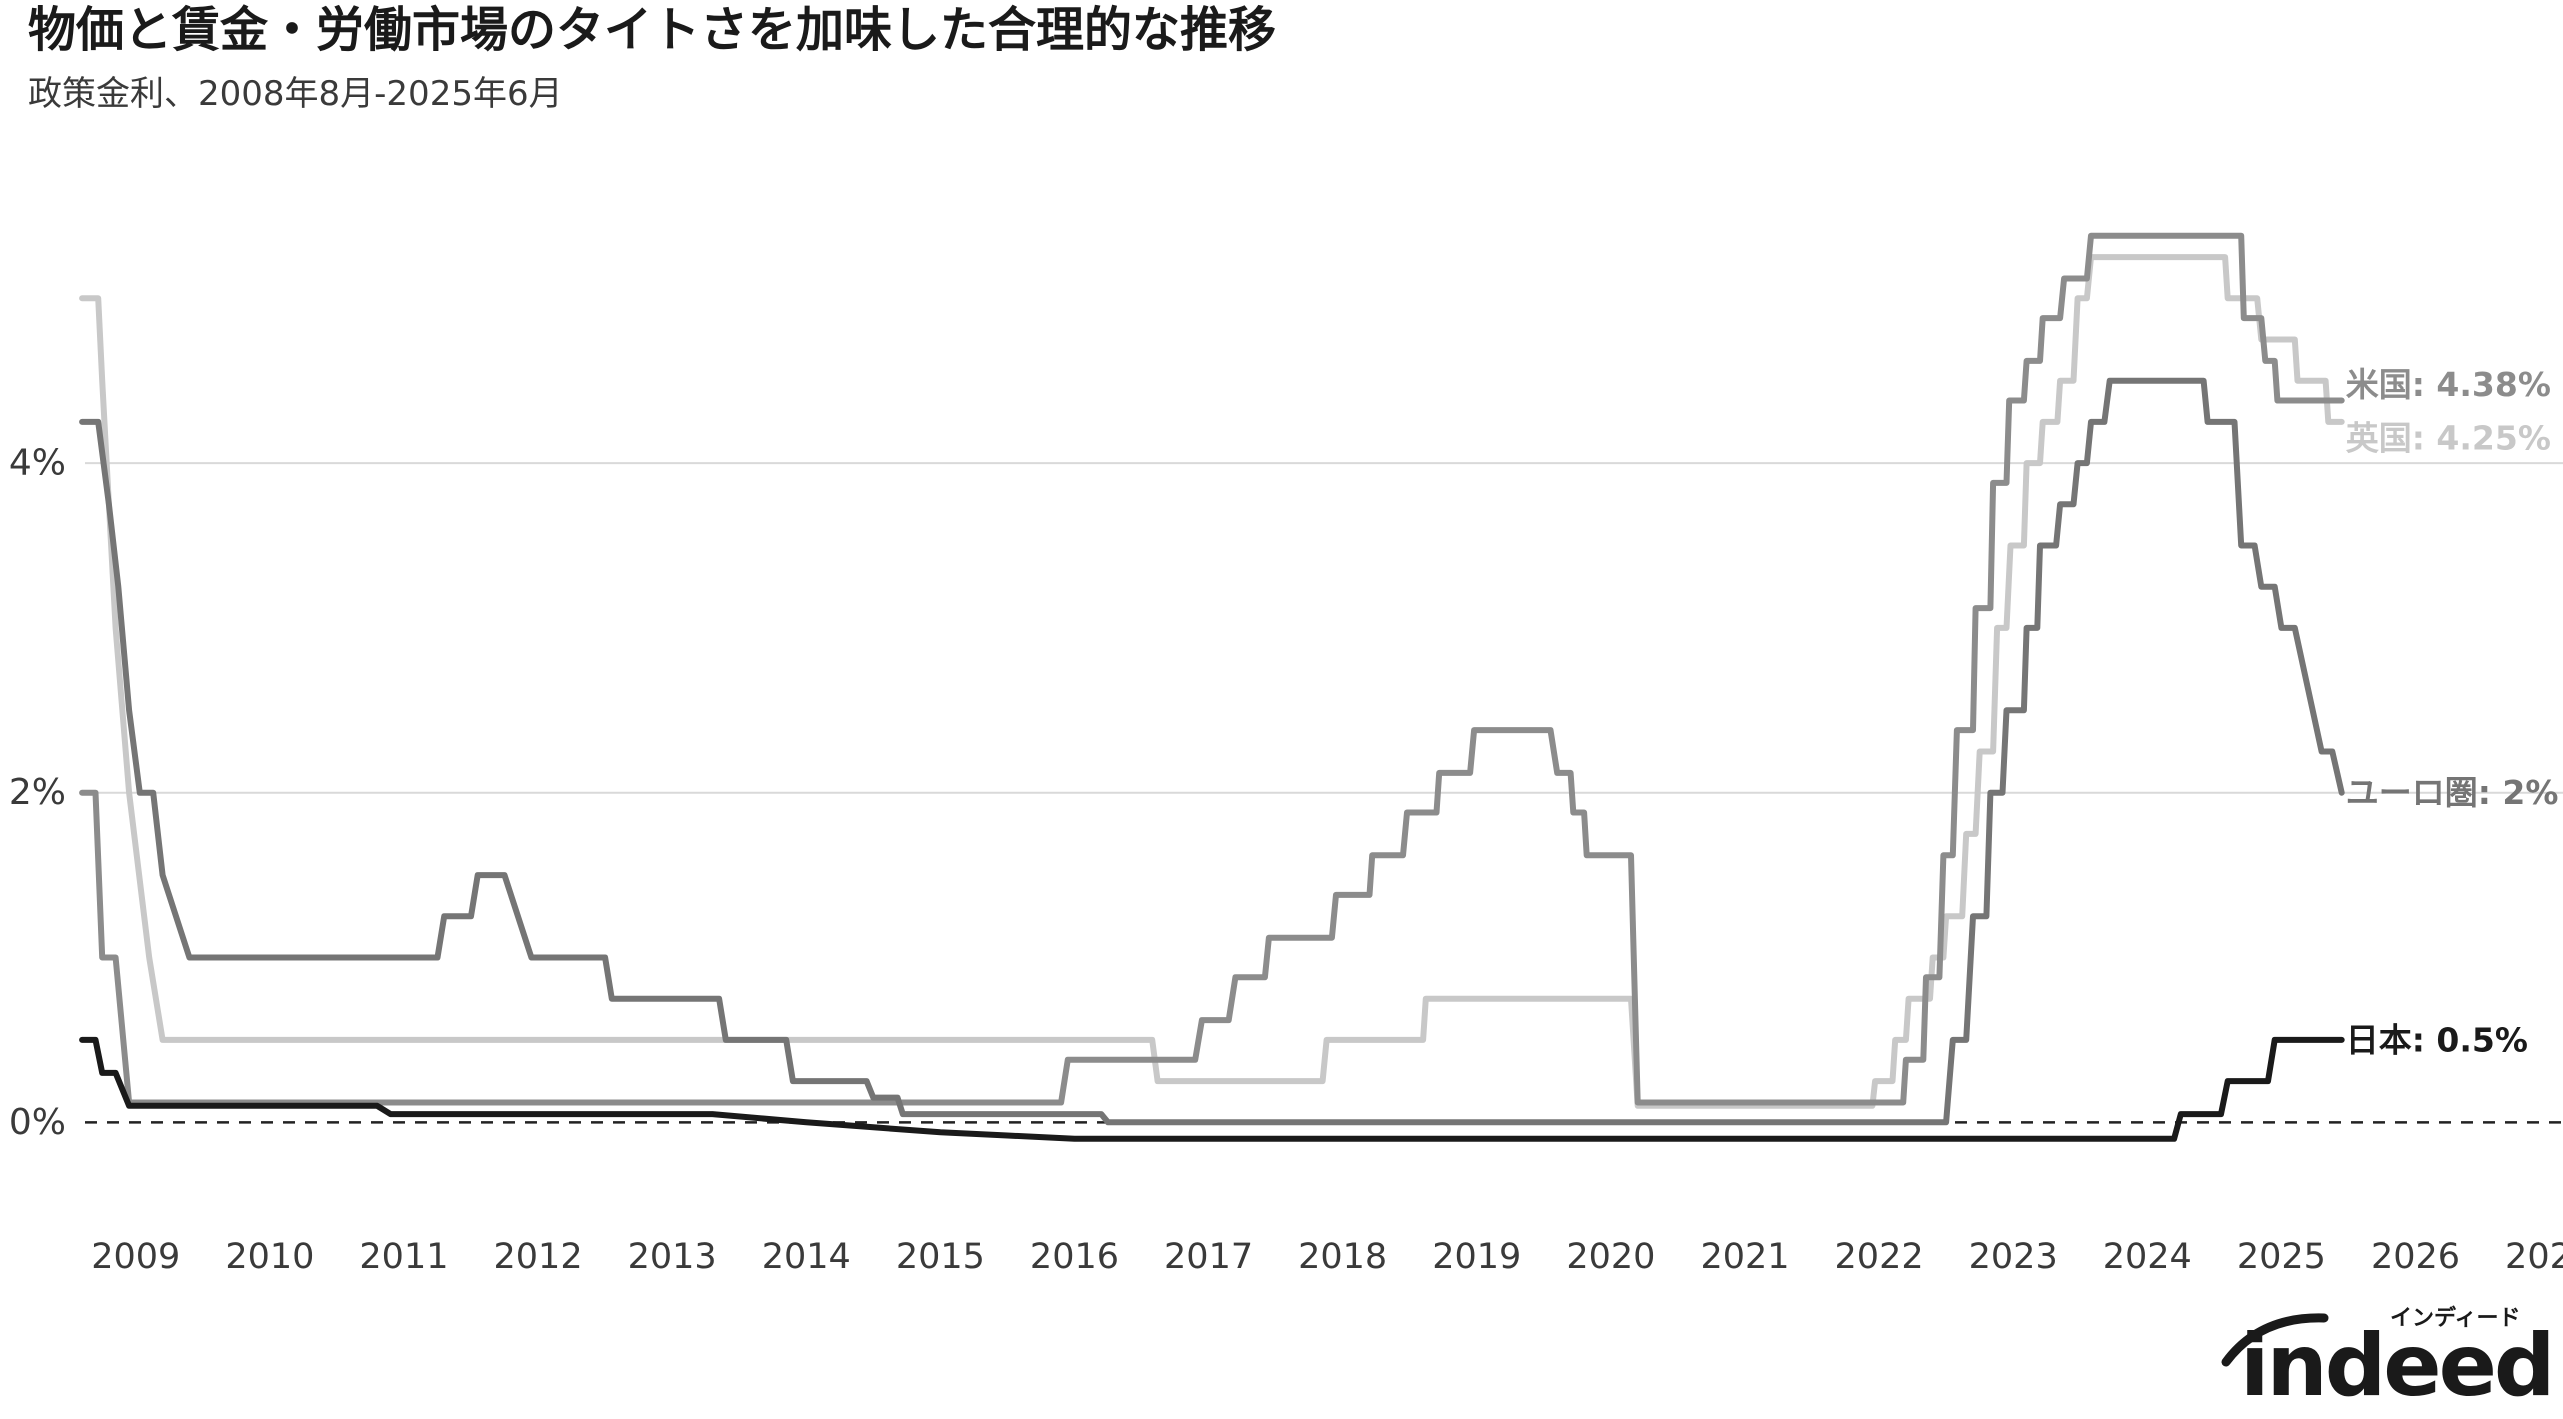 Image resolution: width=2563 pixels, height=1419 pixels. What do you see at coordinates (2534, 1257) in the screenshot?
I see `x-tick-label: 2027` at bounding box center [2534, 1257].